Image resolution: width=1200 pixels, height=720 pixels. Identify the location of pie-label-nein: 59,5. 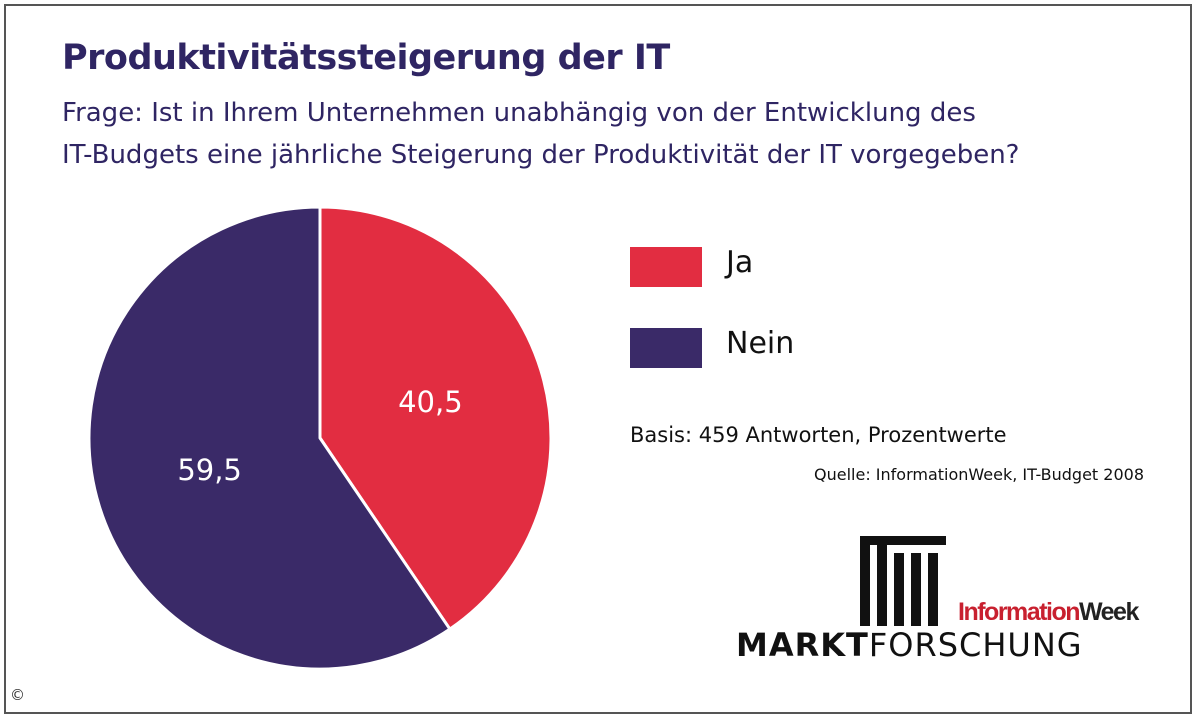
(209, 470).